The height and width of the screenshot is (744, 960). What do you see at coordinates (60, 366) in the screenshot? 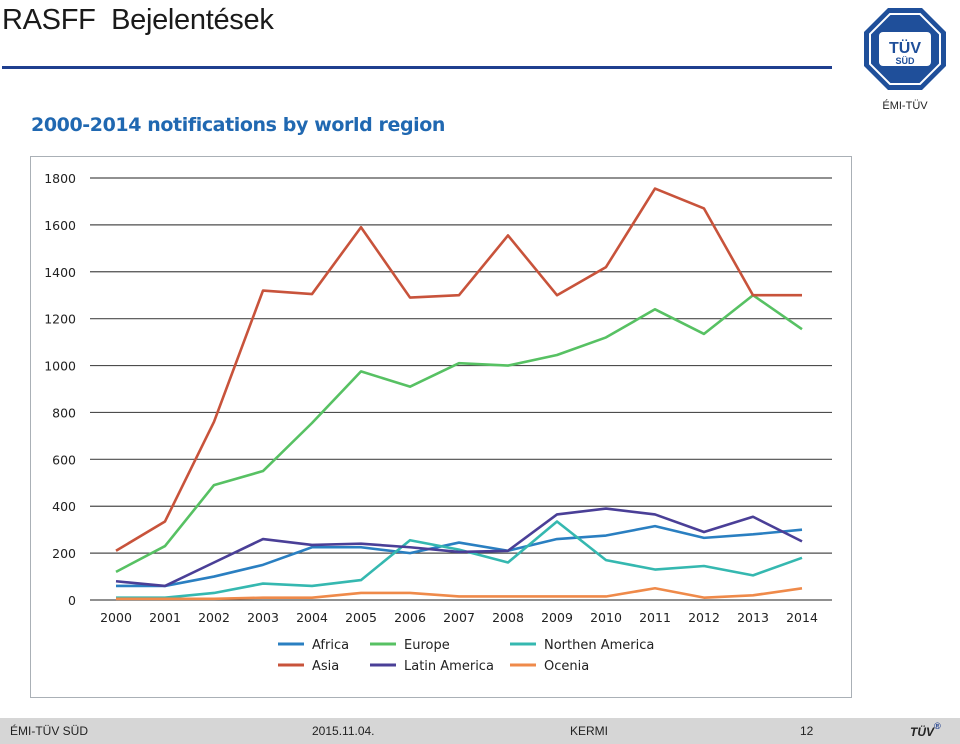
I see `y-tick-label: 1000` at bounding box center [60, 366].